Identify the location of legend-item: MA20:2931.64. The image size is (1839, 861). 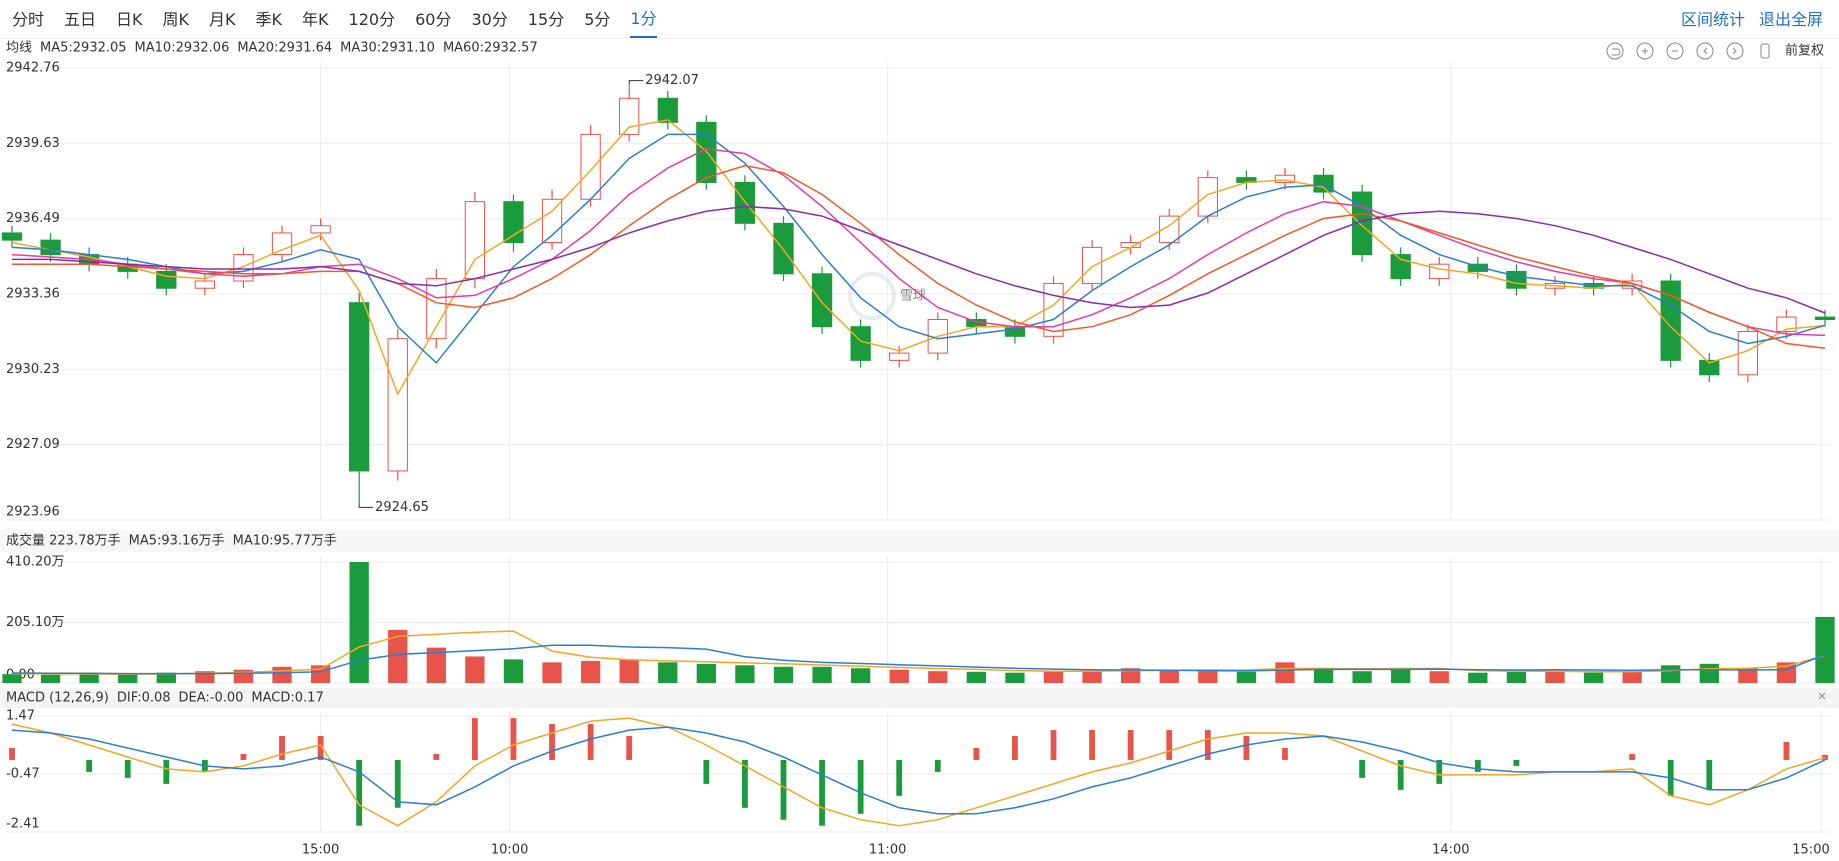
(284, 48).